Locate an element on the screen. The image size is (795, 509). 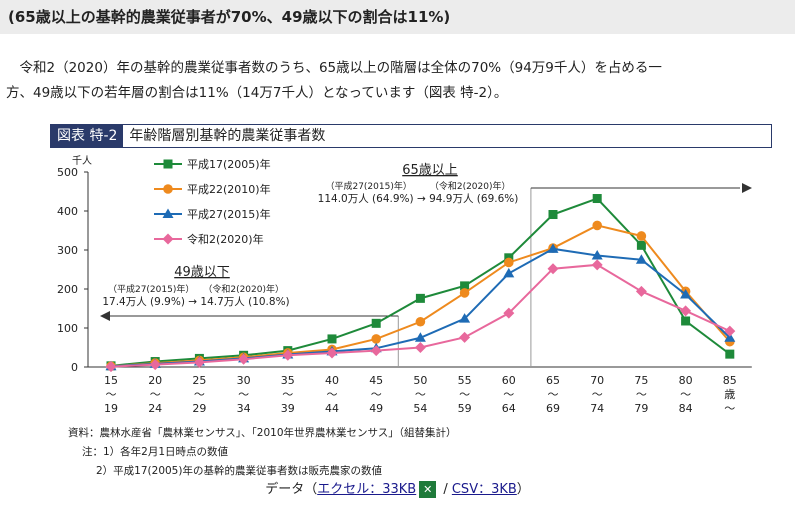
x-tick-label: 30 is located at coordinates (244, 380).